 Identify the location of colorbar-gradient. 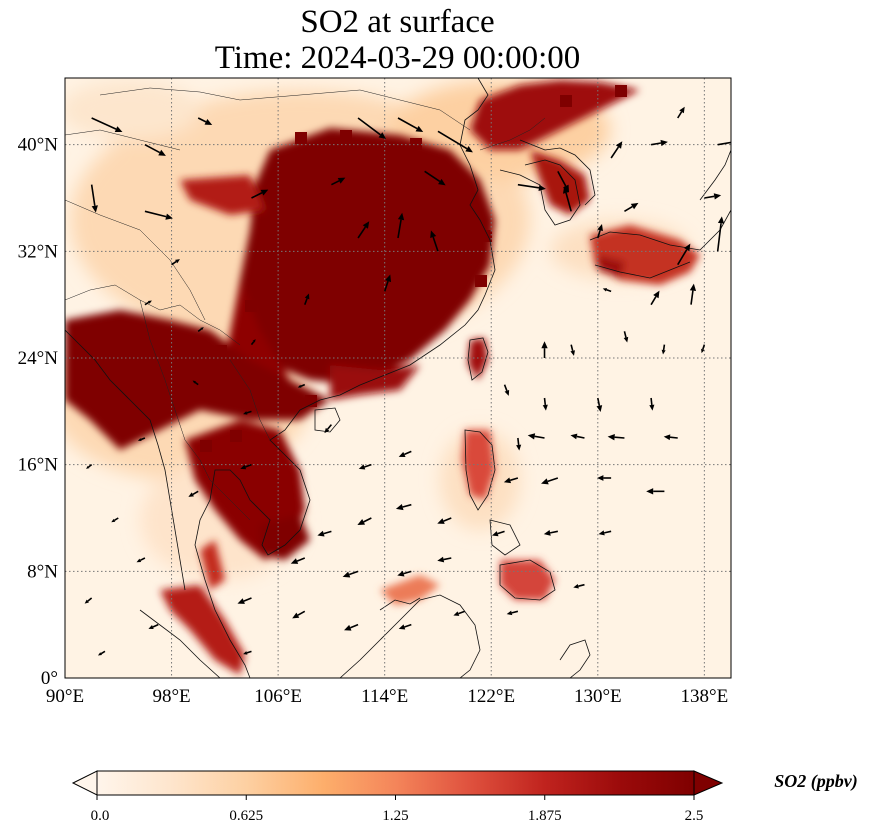
(395, 783).